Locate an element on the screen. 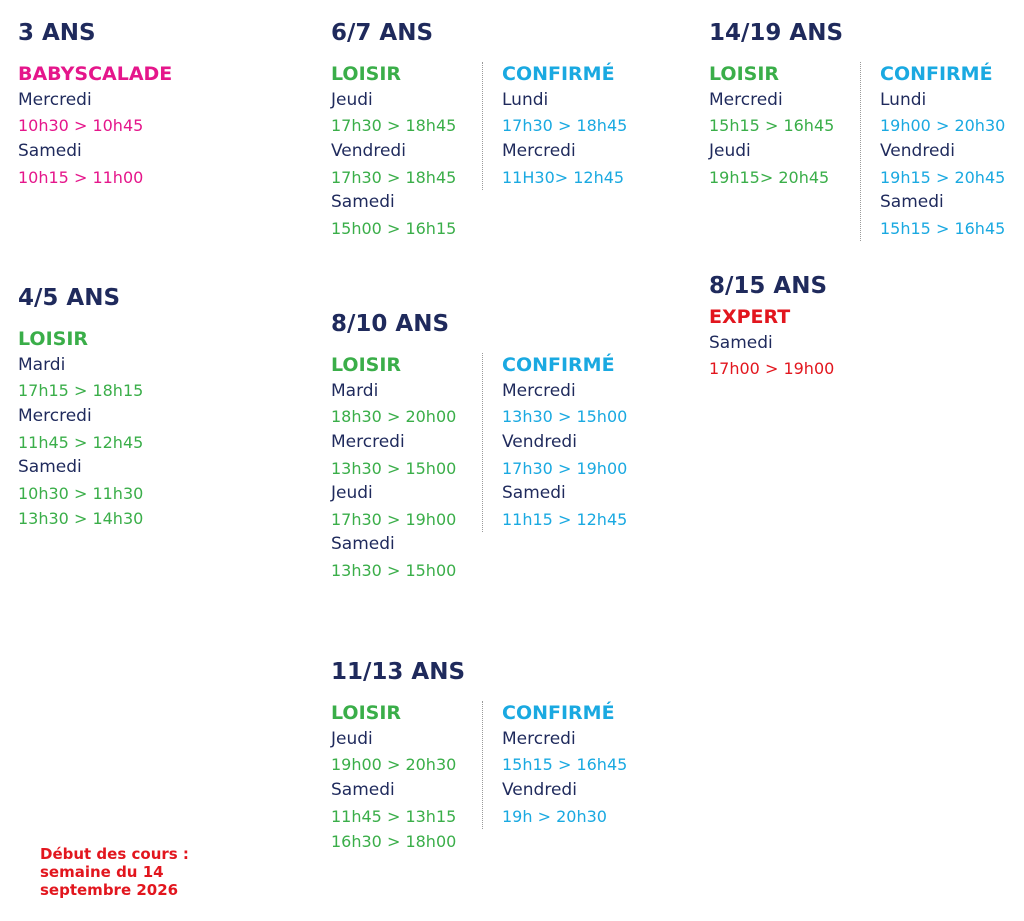 The image size is (1024, 921). age-title: 8/10 ANS is located at coordinates (390, 324).